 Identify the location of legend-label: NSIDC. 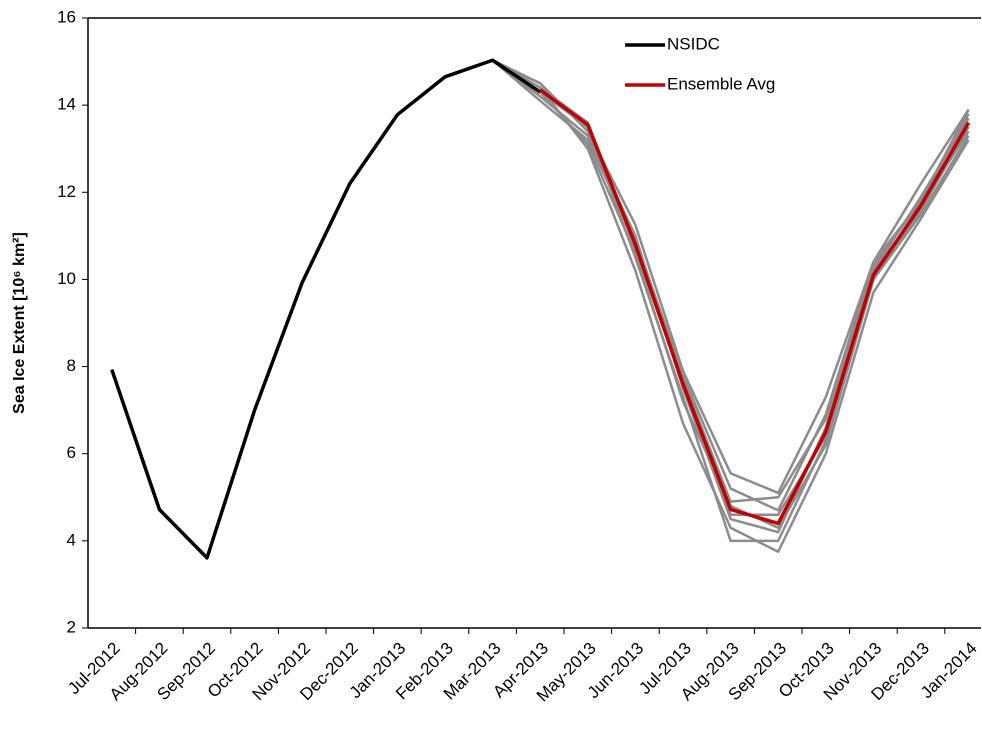
(693, 43).